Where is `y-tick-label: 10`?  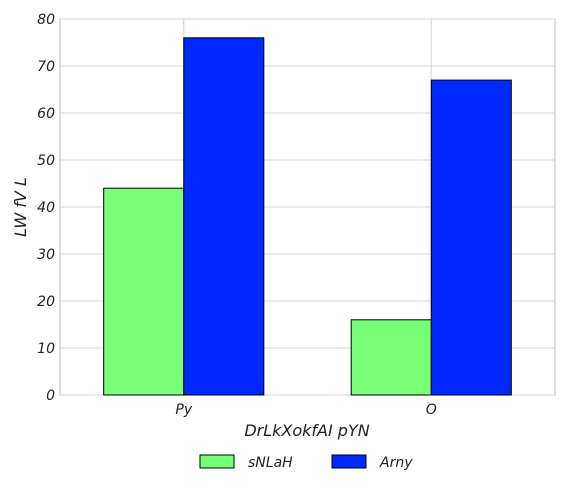 y-tick-label: 10 is located at coordinates (46, 349).